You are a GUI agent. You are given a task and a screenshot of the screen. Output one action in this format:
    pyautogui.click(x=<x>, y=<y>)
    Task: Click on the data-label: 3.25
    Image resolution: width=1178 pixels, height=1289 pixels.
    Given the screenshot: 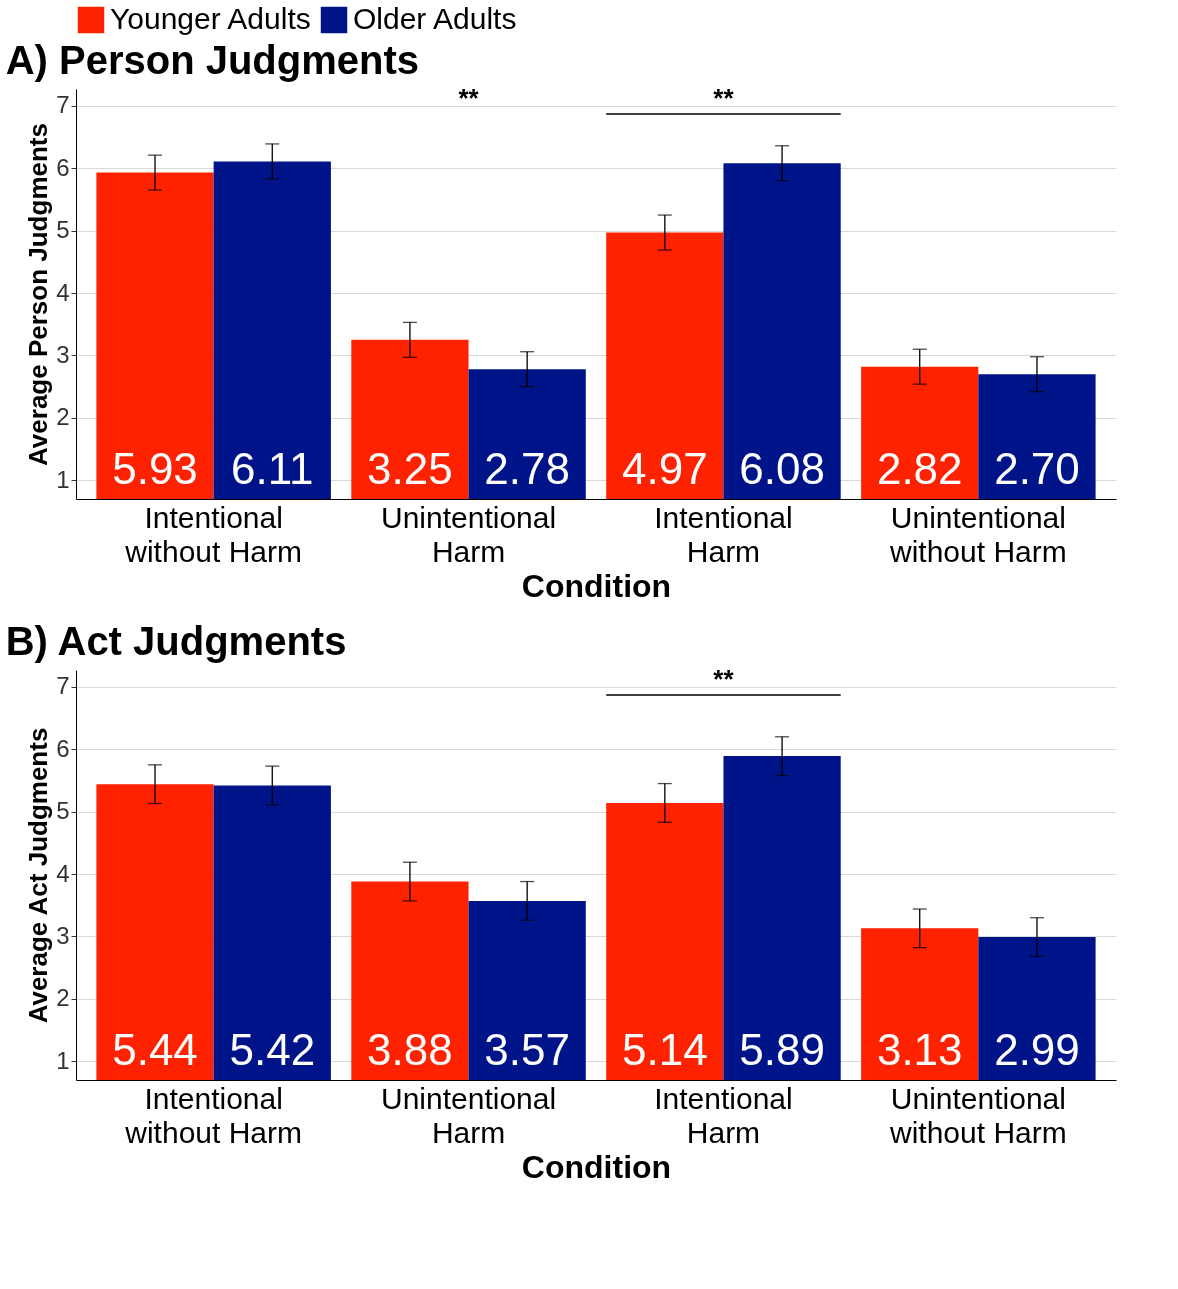 What is the action you would take?
    pyautogui.click(x=410, y=468)
    